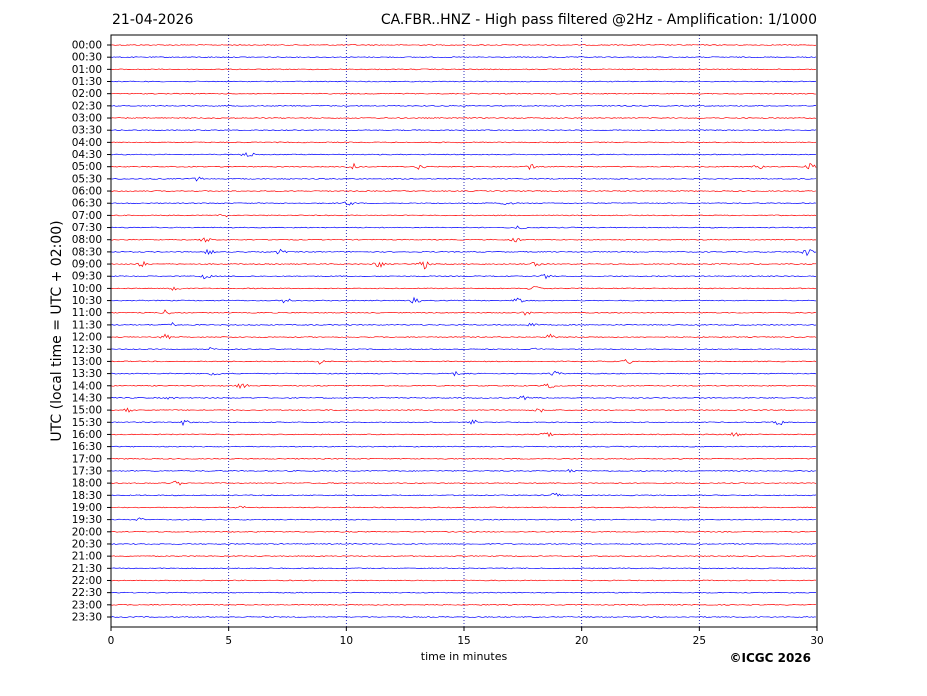  I want to click on x-axis-label: time in minutes, so click(464, 656).